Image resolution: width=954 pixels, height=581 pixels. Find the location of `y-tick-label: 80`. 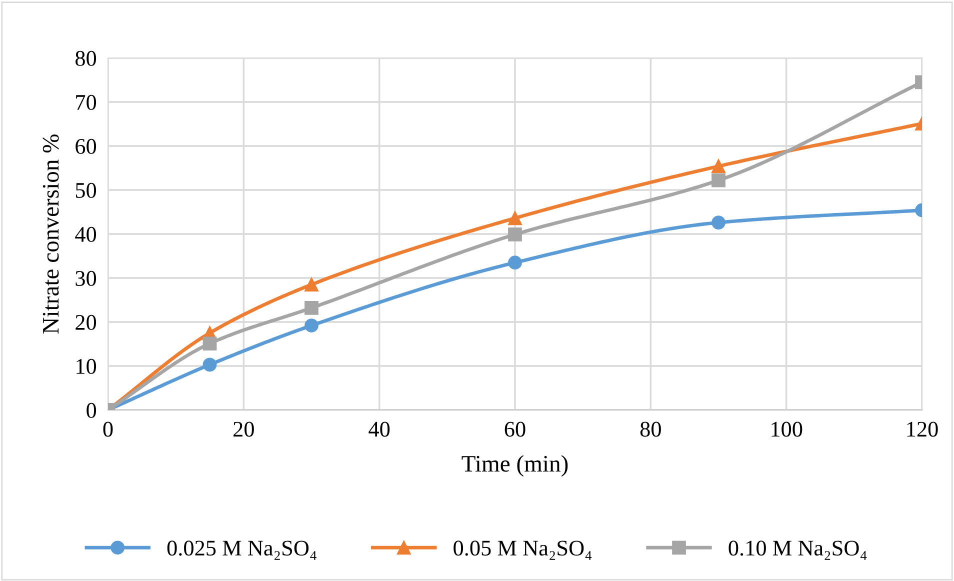

y-tick-label: 80 is located at coordinates (86, 58).